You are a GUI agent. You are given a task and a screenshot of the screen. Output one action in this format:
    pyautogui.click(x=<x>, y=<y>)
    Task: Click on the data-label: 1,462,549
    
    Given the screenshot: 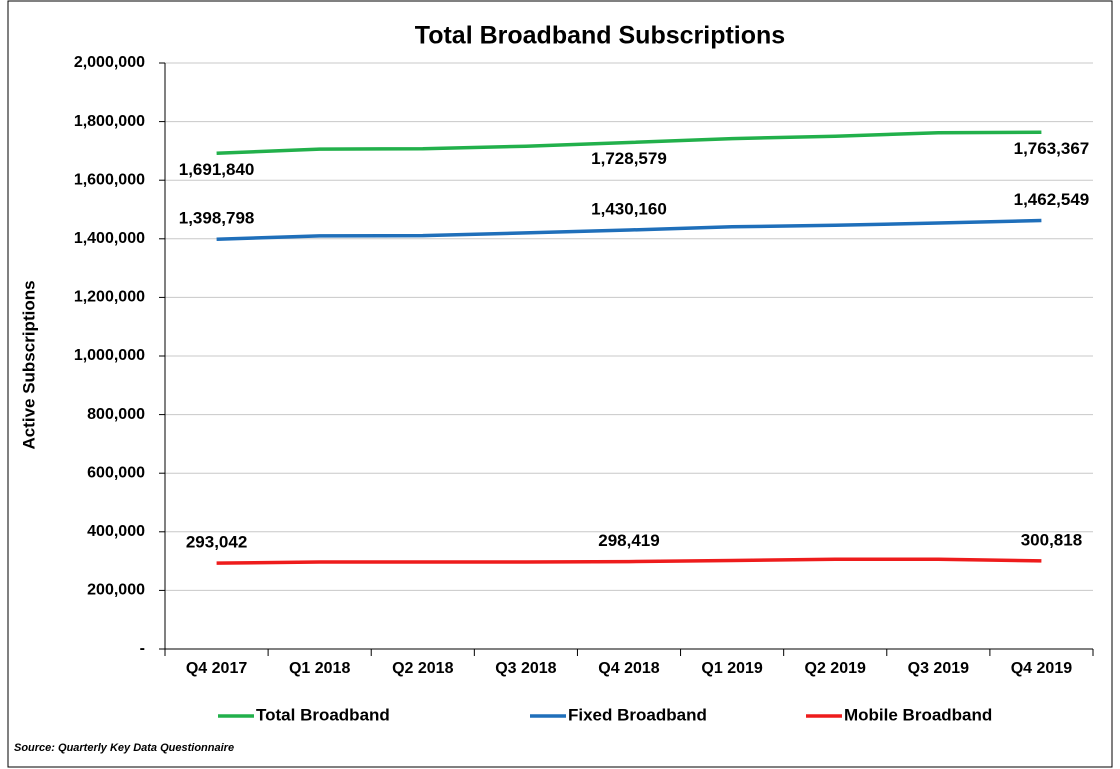 What is the action you would take?
    pyautogui.click(x=1052, y=199)
    